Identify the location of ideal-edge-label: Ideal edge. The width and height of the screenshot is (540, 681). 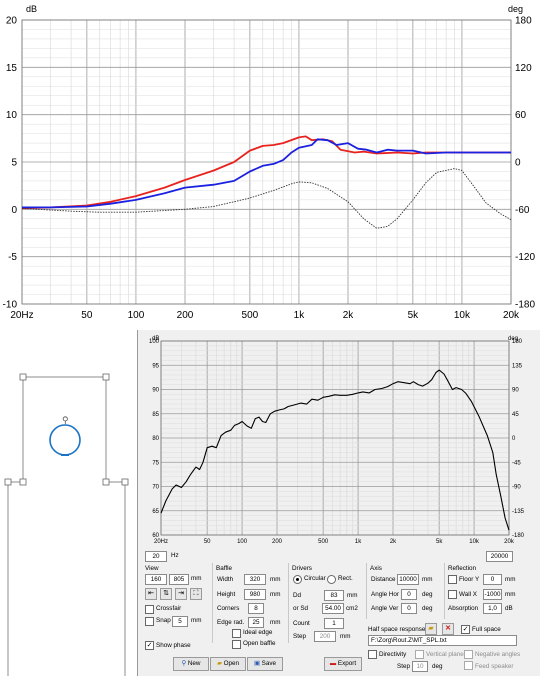
(258, 632).